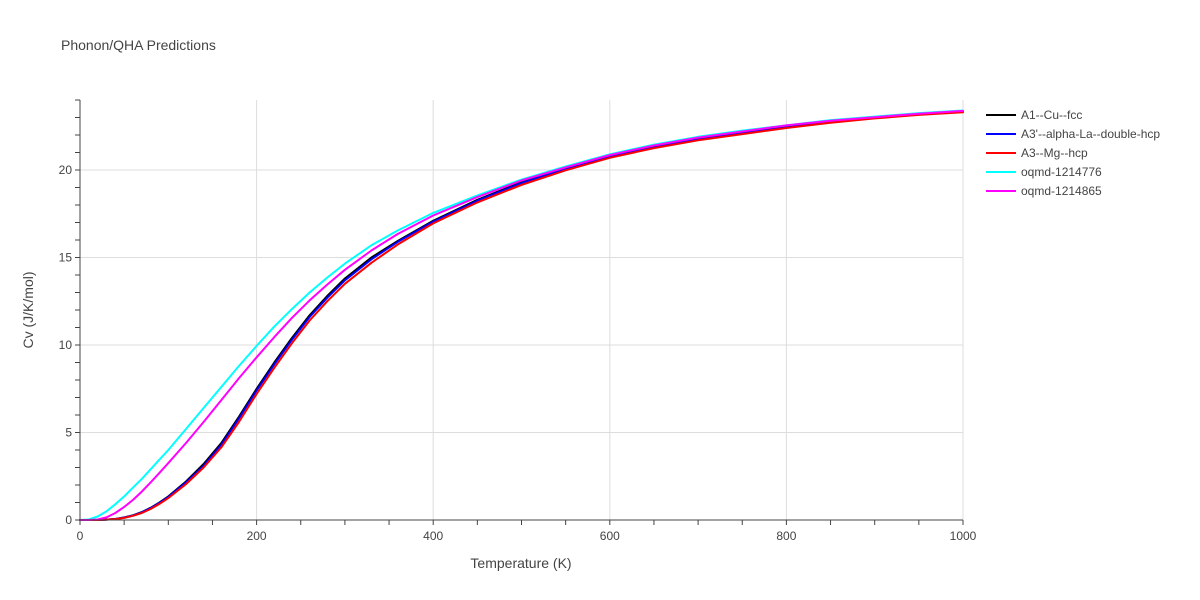  What do you see at coordinates (1061, 172) in the screenshot?
I see `legend-label: oqmd-1214776` at bounding box center [1061, 172].